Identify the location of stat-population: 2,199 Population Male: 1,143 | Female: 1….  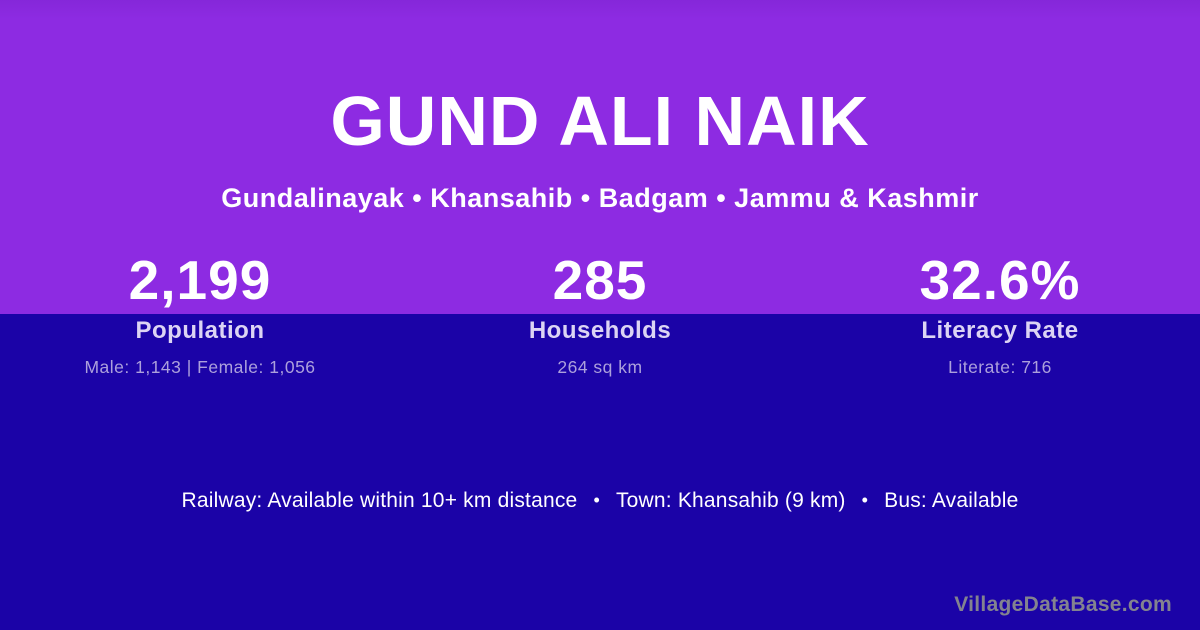
(200, 313).